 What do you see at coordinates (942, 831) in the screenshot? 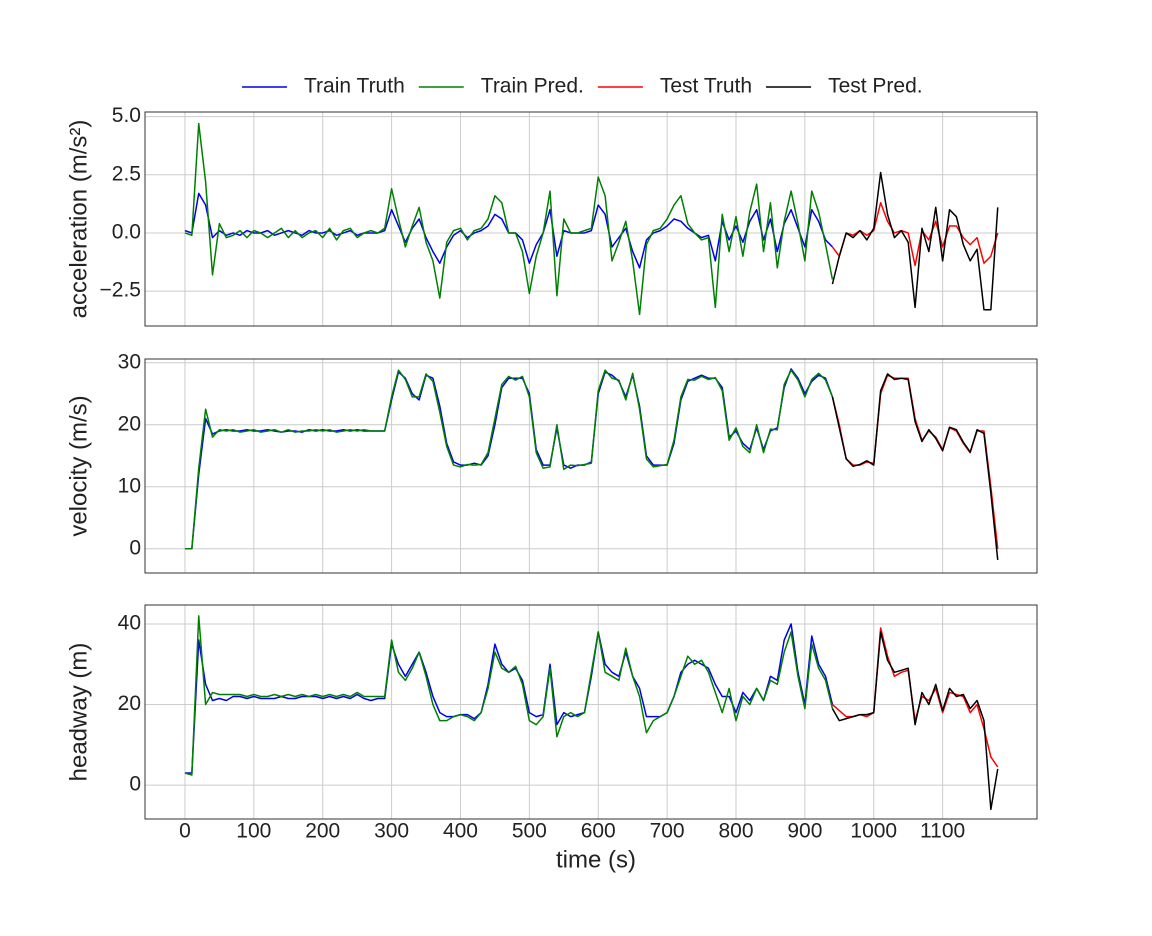
I see `x-tick-label: 1100` at bounding box center [942, 831].